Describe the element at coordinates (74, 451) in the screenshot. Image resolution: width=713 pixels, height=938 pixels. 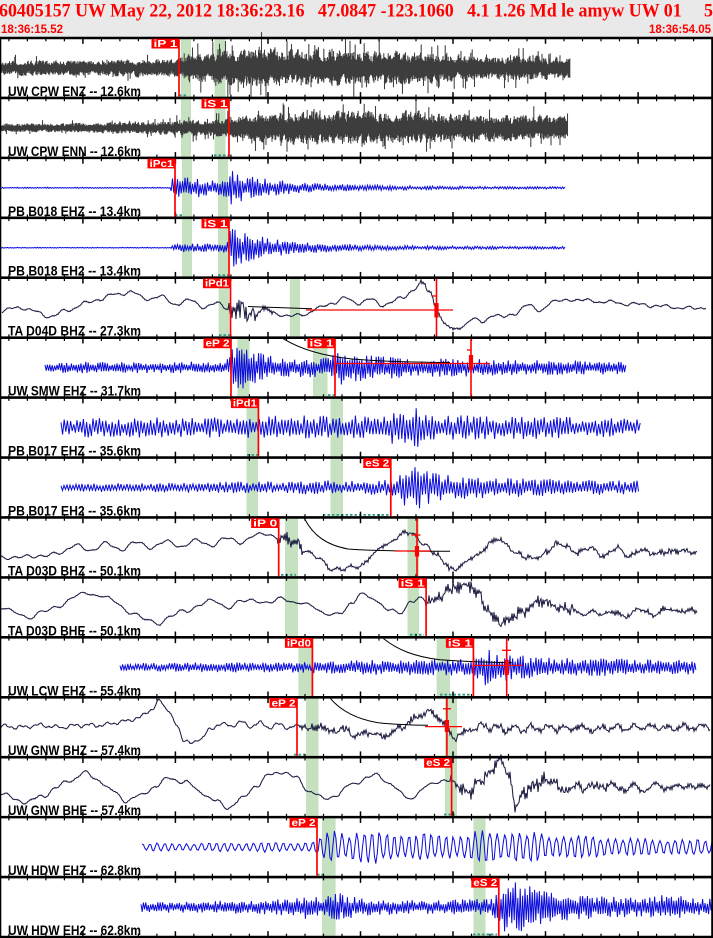
I see `svg-text: PB B017 EHZ -- 35.6km` at that location.